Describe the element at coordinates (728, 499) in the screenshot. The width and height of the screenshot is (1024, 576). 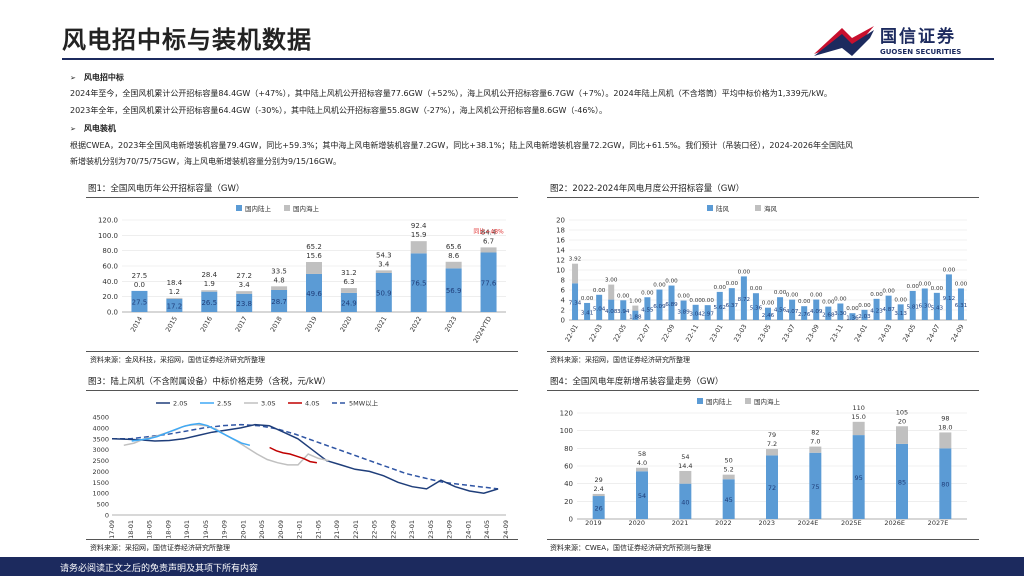
I see `bar-国内陆上-2022` at that location.